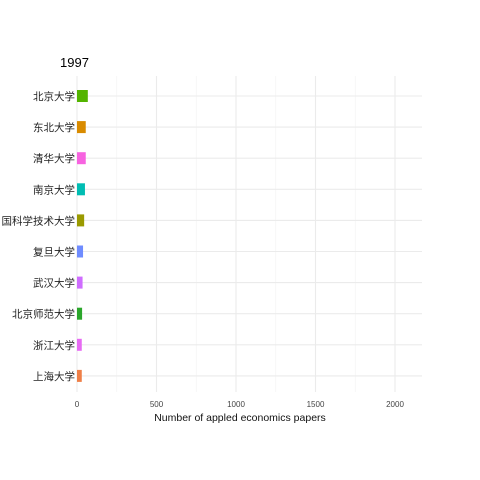  Describe the element at coordinates (157, 404) in the screenshot. I see `x-tick-label: 500` at that location.